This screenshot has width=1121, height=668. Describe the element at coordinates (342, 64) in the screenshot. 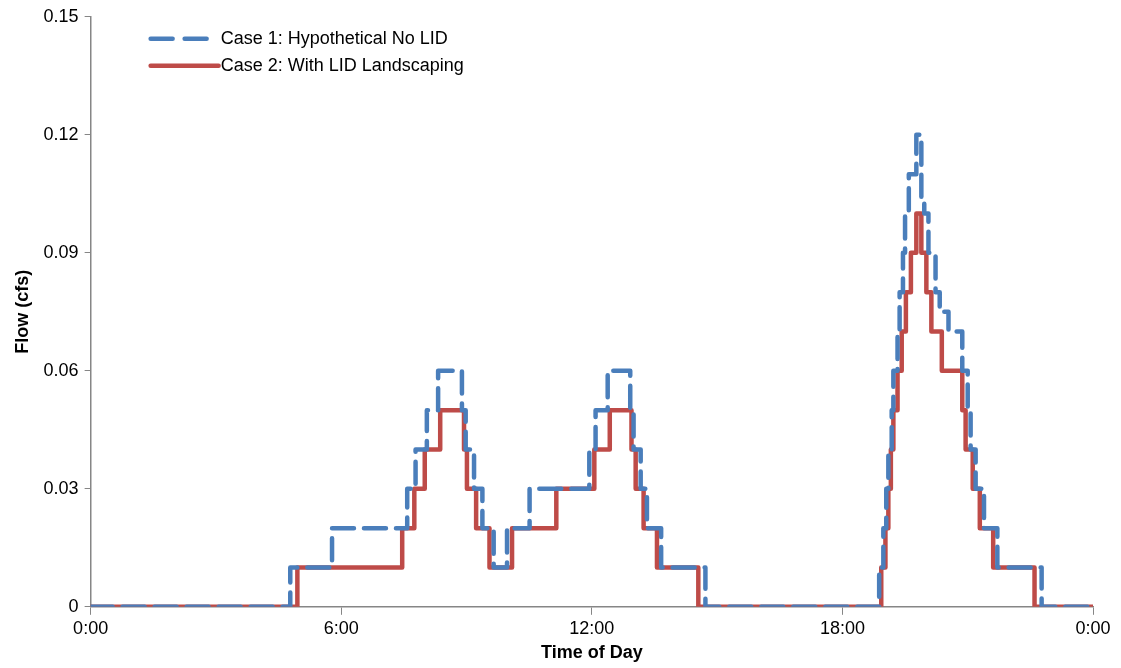

I see `legend-label: Case 2: With LID Landscaping` at that location.